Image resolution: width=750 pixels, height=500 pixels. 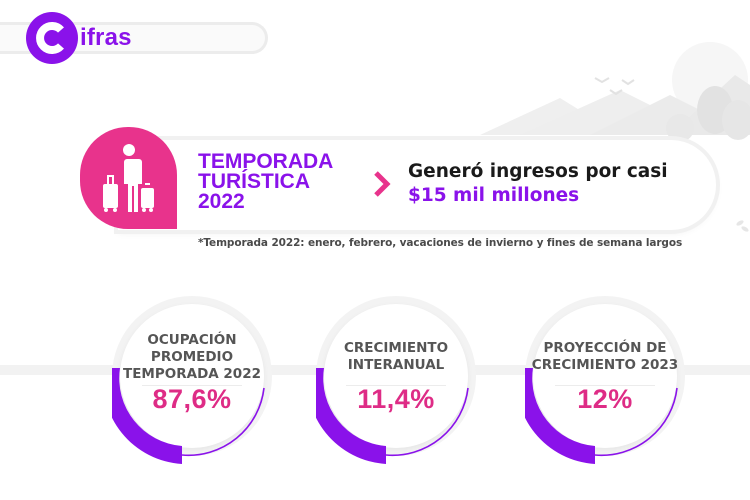 What do you see at coordinates (106, 37) in the screenshot?
I see `brand-name: ifras` at bounding box center [106, 37].